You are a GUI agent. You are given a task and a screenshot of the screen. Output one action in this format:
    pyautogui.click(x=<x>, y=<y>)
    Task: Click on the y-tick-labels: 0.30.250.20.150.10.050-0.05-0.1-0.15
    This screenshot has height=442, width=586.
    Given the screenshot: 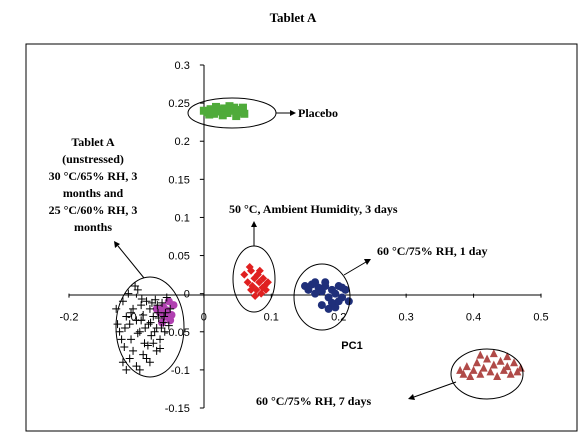 What is the action you would take?
    pyautogui.click(x=184, y=237)
    